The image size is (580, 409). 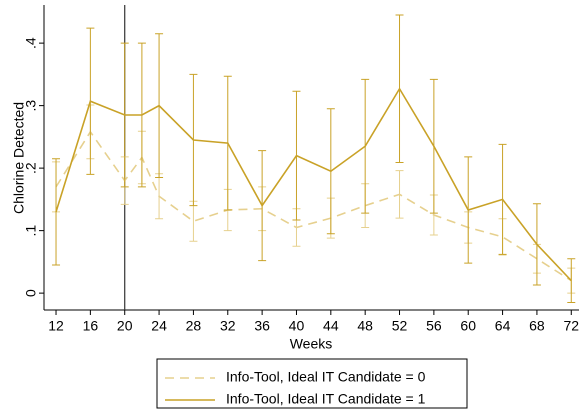 I want to click on legend-box, so click(x=312, y=383).